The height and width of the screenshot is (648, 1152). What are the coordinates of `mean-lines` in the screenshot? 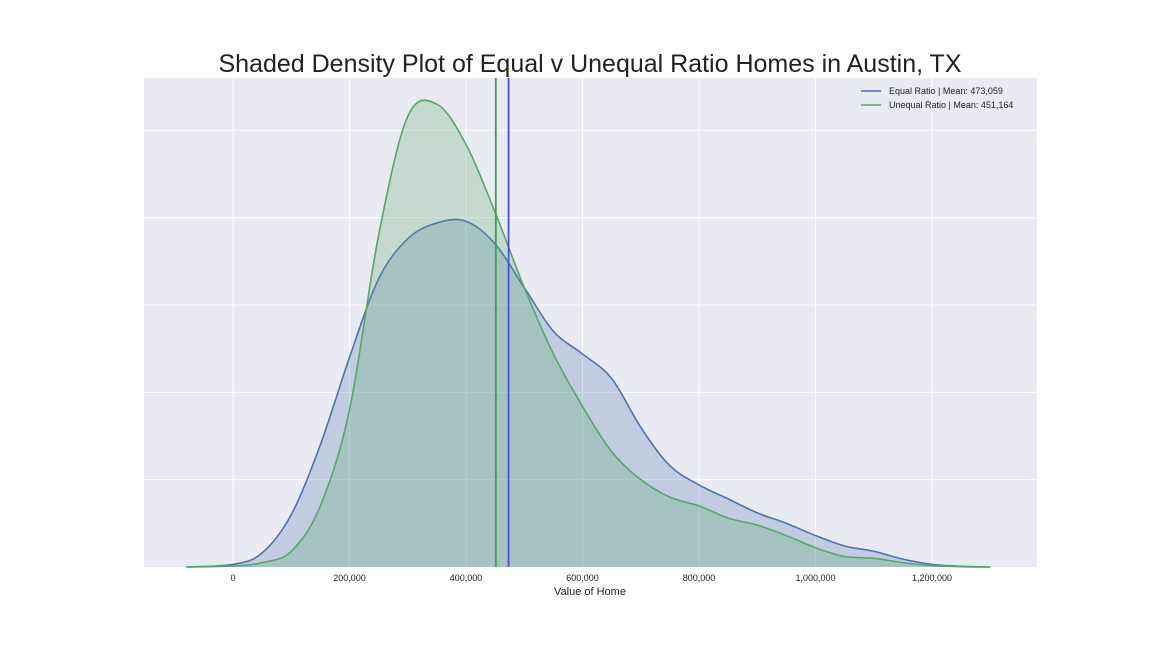 It's located at (502, 322).